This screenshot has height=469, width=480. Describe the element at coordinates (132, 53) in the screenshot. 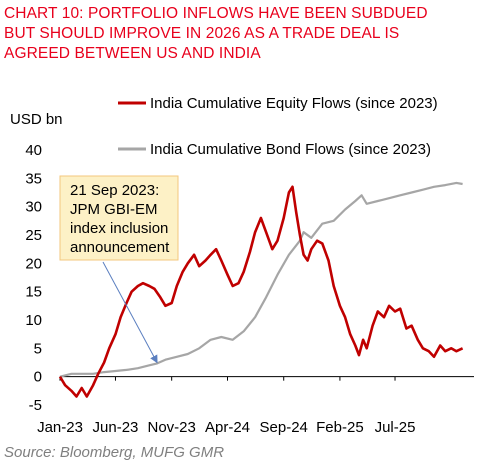

I see `chart-title-line: AGREED BETWEEN US AND INDIA` at that location.